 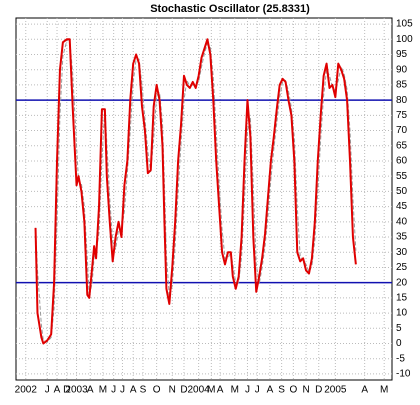 I want to click on y-tick-label: -10, so click(x=403, y=374).